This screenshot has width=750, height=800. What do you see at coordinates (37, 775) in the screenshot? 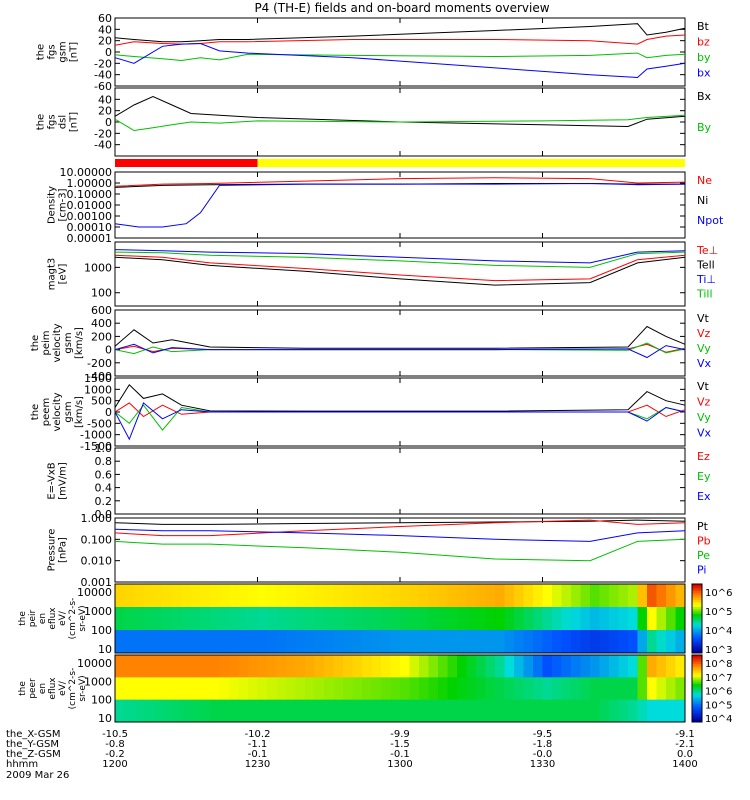
I see `date-label: 2009 Mar 26` at bounding box center [37, 775].